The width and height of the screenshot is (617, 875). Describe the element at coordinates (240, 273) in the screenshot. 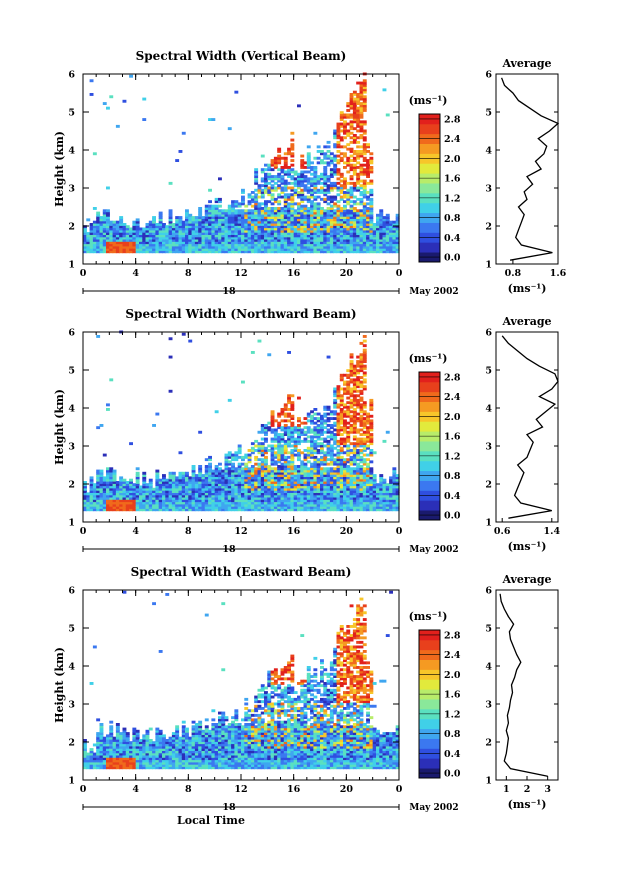

I see `x-tick-label: 12` at that location.